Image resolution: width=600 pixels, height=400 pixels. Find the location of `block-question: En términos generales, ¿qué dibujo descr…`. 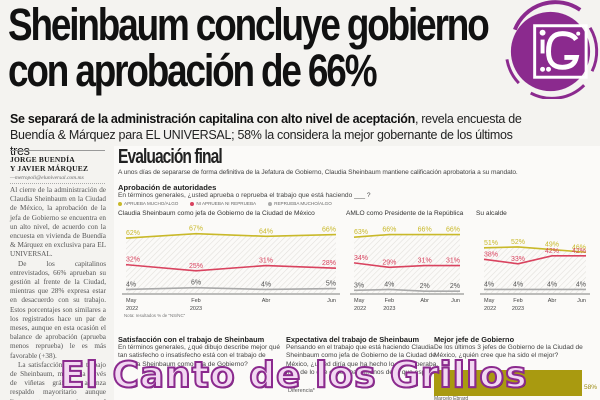

block-question: En términos generales, ¿qué dibujo descr… is located at coordinates (199, 356).